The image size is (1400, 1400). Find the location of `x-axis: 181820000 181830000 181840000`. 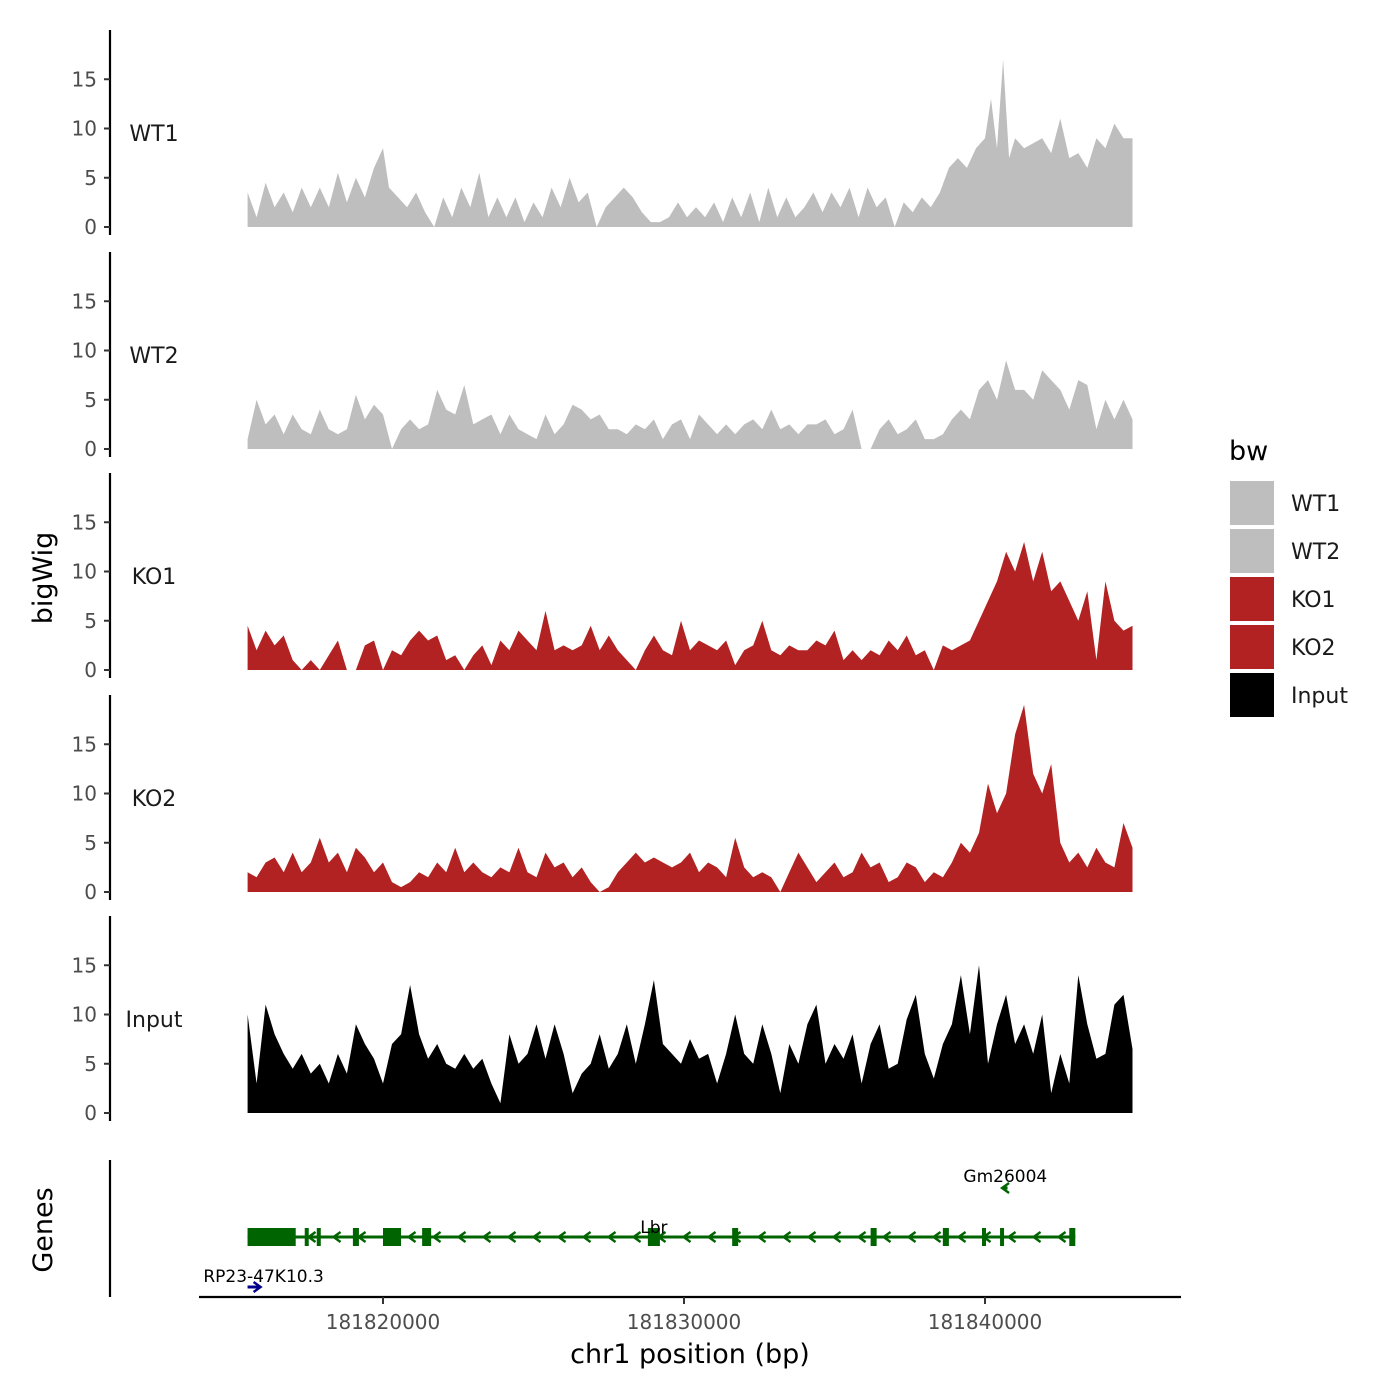

x-axis: 181820000 181830000 181840000 is located at coordinates (690, 1314).